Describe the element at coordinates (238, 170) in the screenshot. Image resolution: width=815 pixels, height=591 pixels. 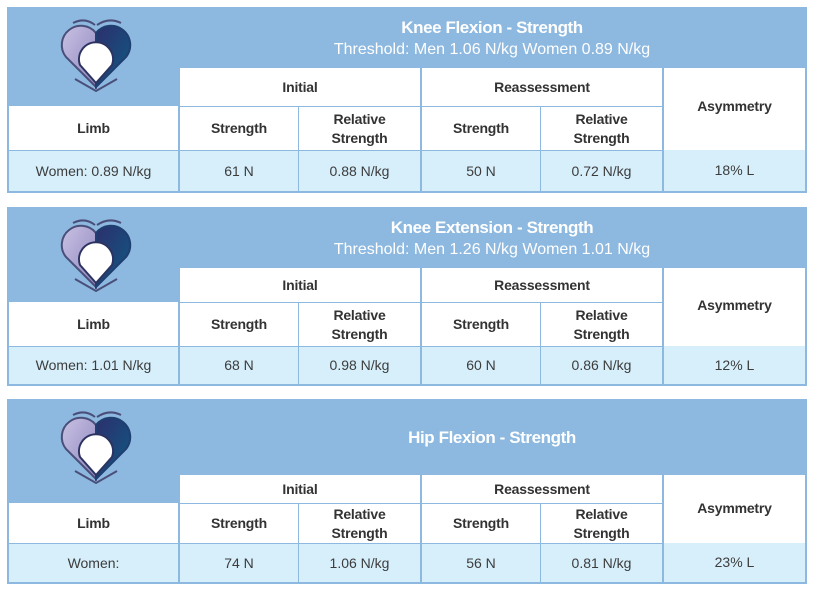
I see `initial-strength-cell: 61 N` at that location.